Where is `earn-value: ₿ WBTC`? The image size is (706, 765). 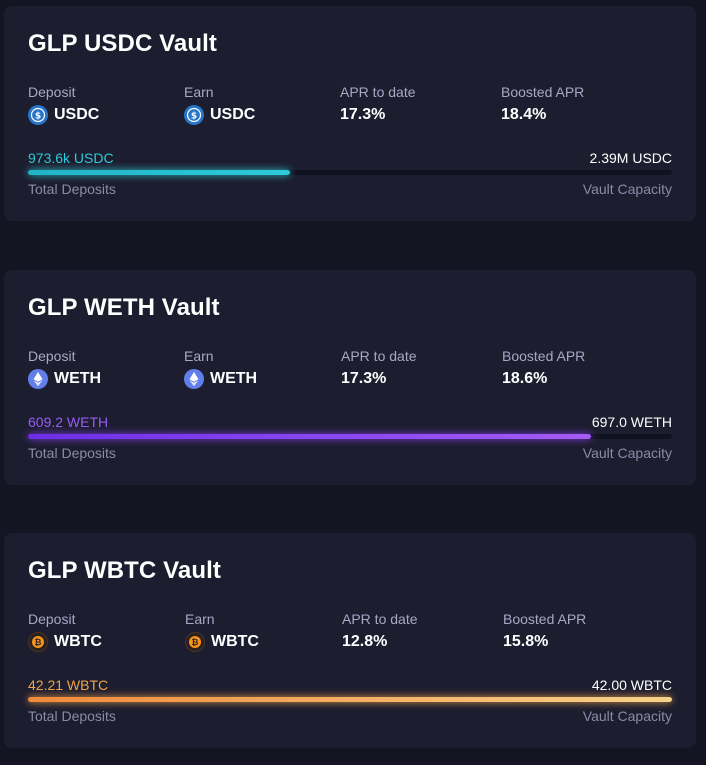 earn-value: ₿ WBTC is located at coordinates (222, 642).